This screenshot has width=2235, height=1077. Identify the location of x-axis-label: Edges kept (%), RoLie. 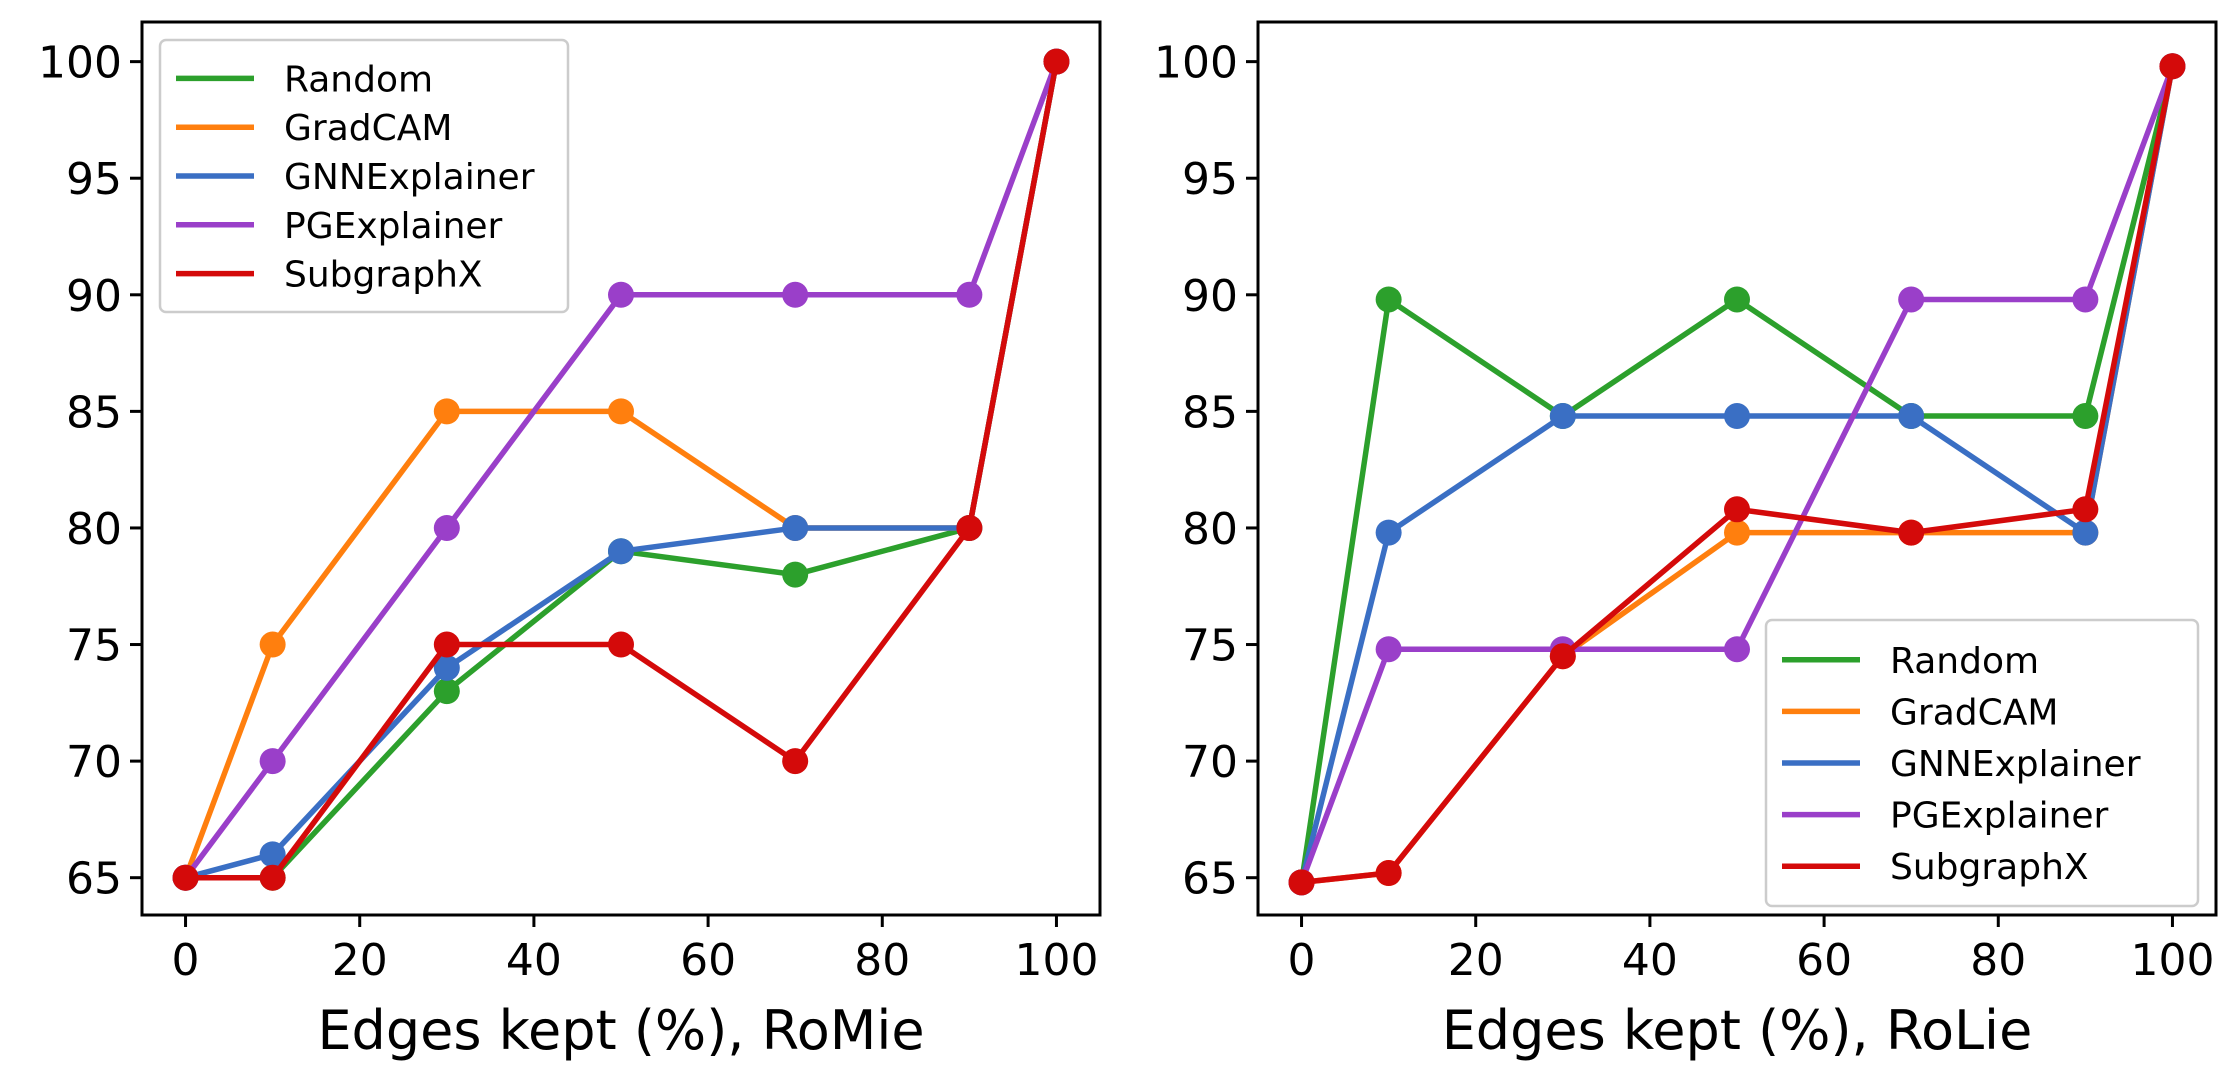
(1737, 1030).